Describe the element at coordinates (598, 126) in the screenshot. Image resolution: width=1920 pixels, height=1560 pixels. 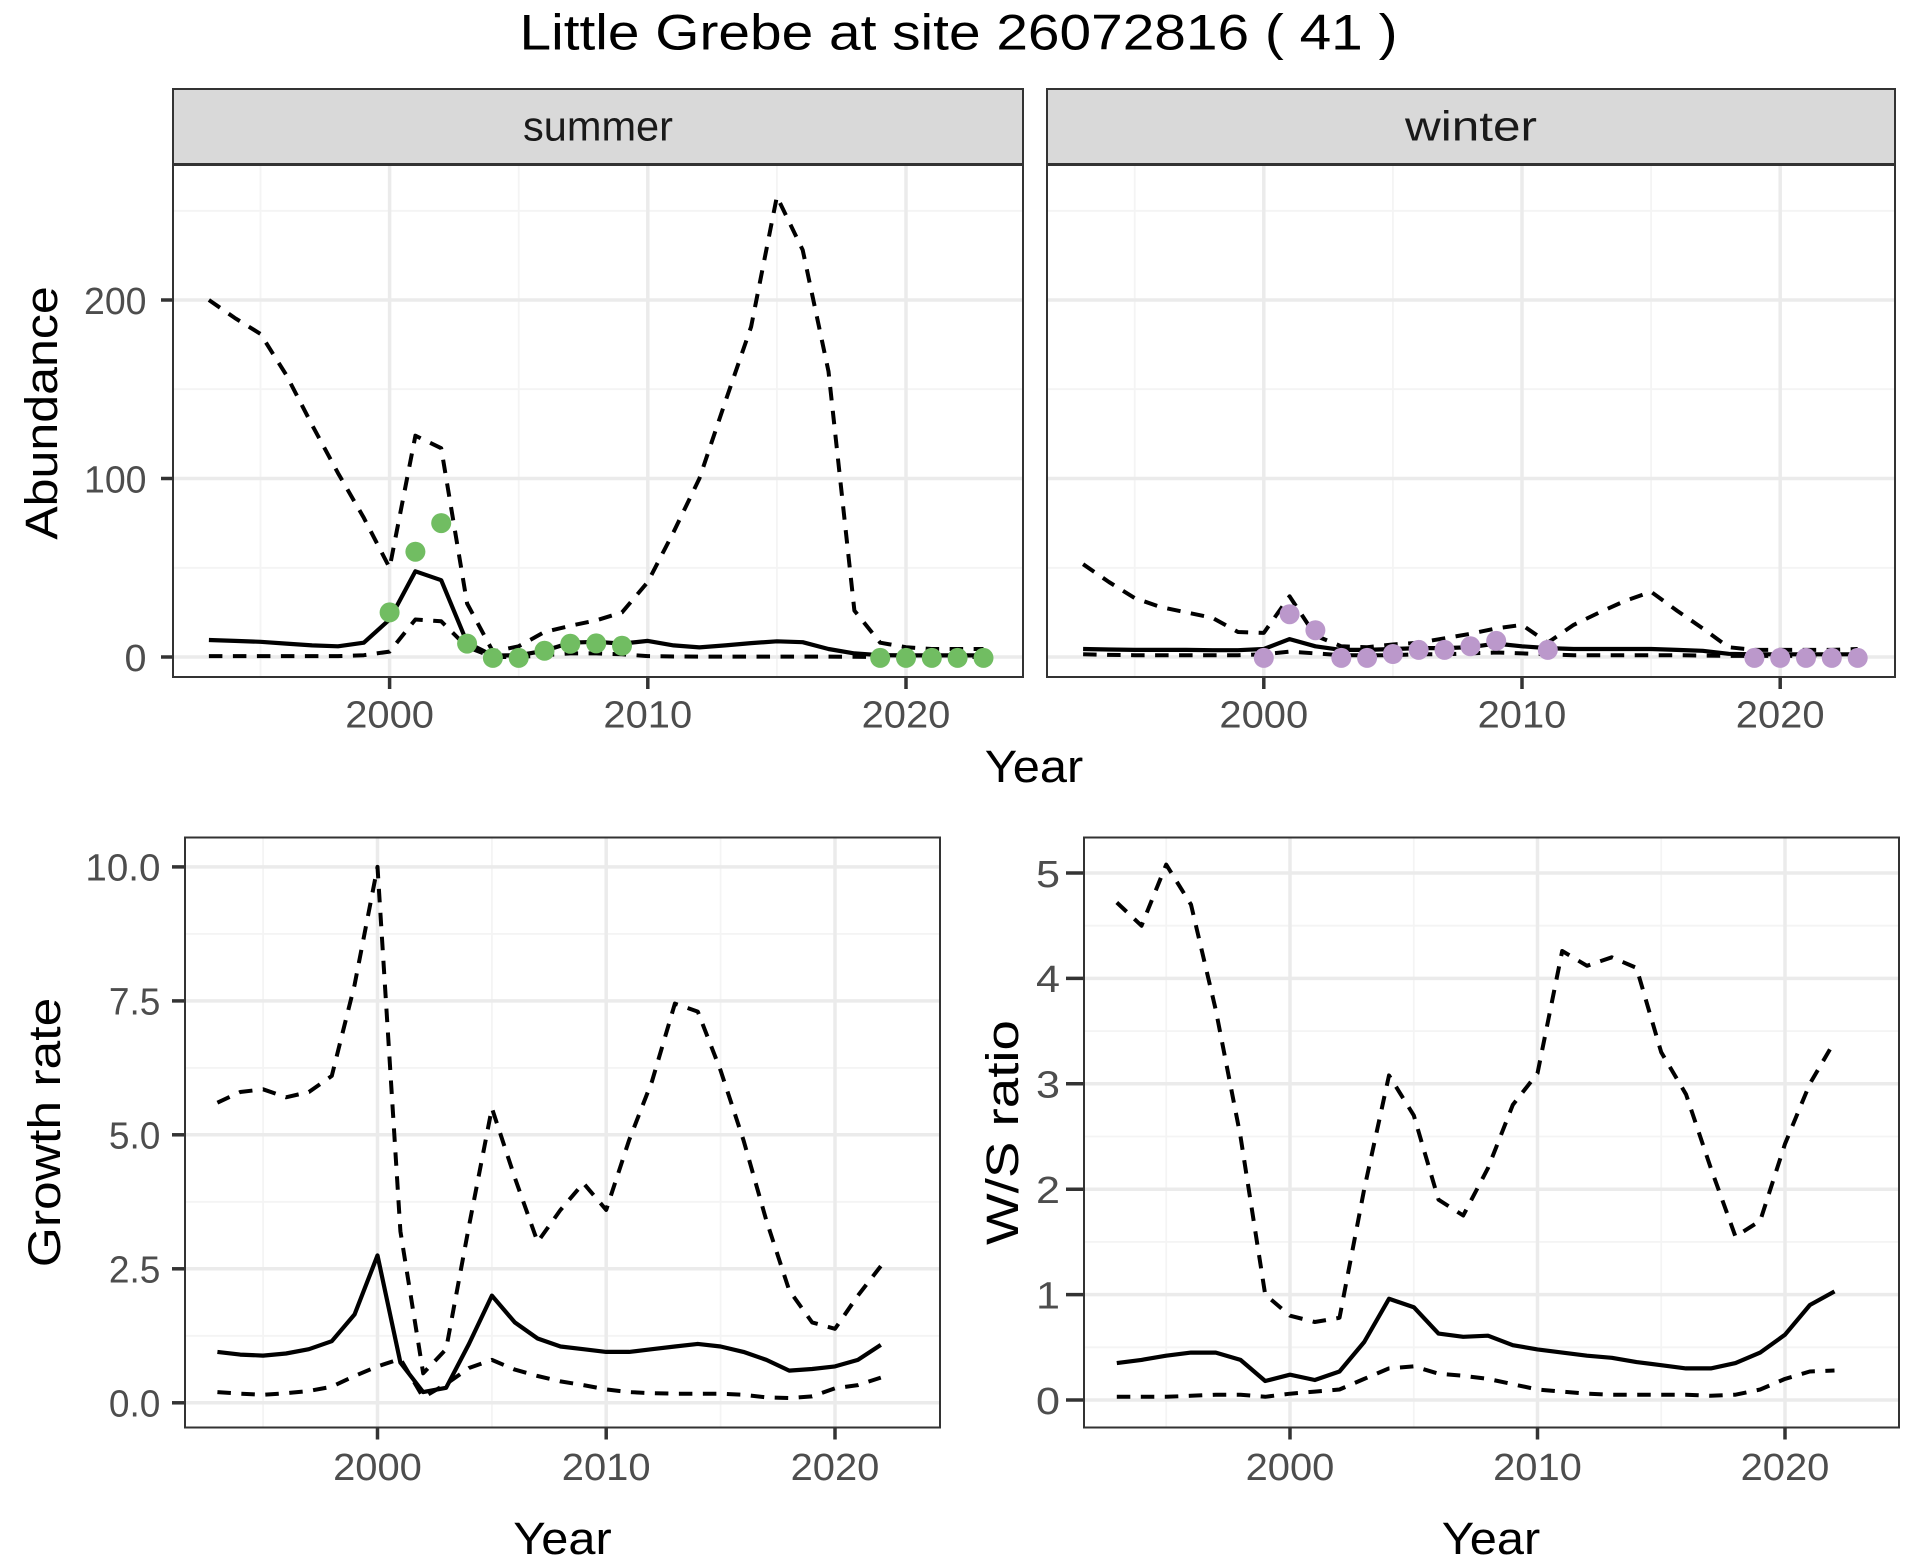
I see `svg-text: summer` at that location.